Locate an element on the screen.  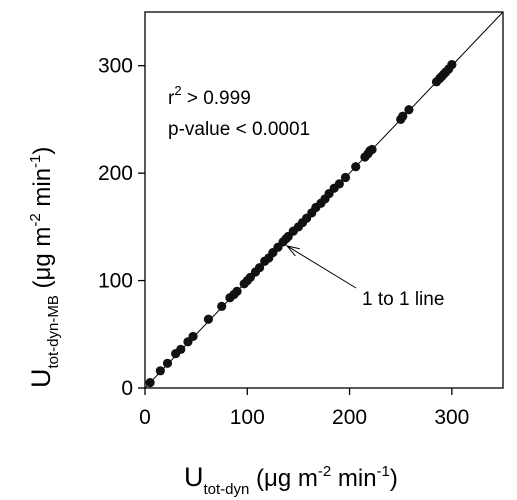
y-tick-label: 0 is located at coordinates (127, 388).